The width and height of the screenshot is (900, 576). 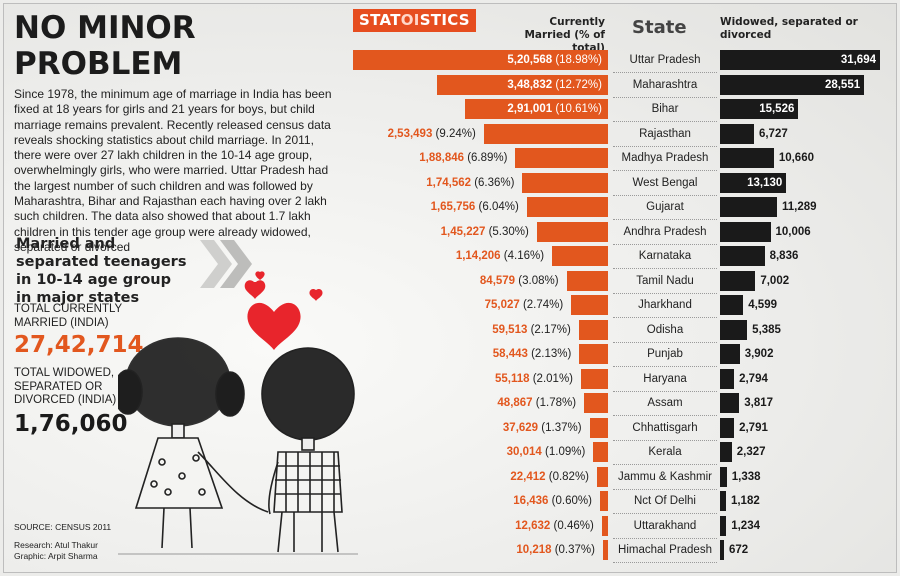 What do you see at coordinates (563, 452) in the screenshot?
I see `married-percent: (1.09%)` at bounding box center [563, 452].